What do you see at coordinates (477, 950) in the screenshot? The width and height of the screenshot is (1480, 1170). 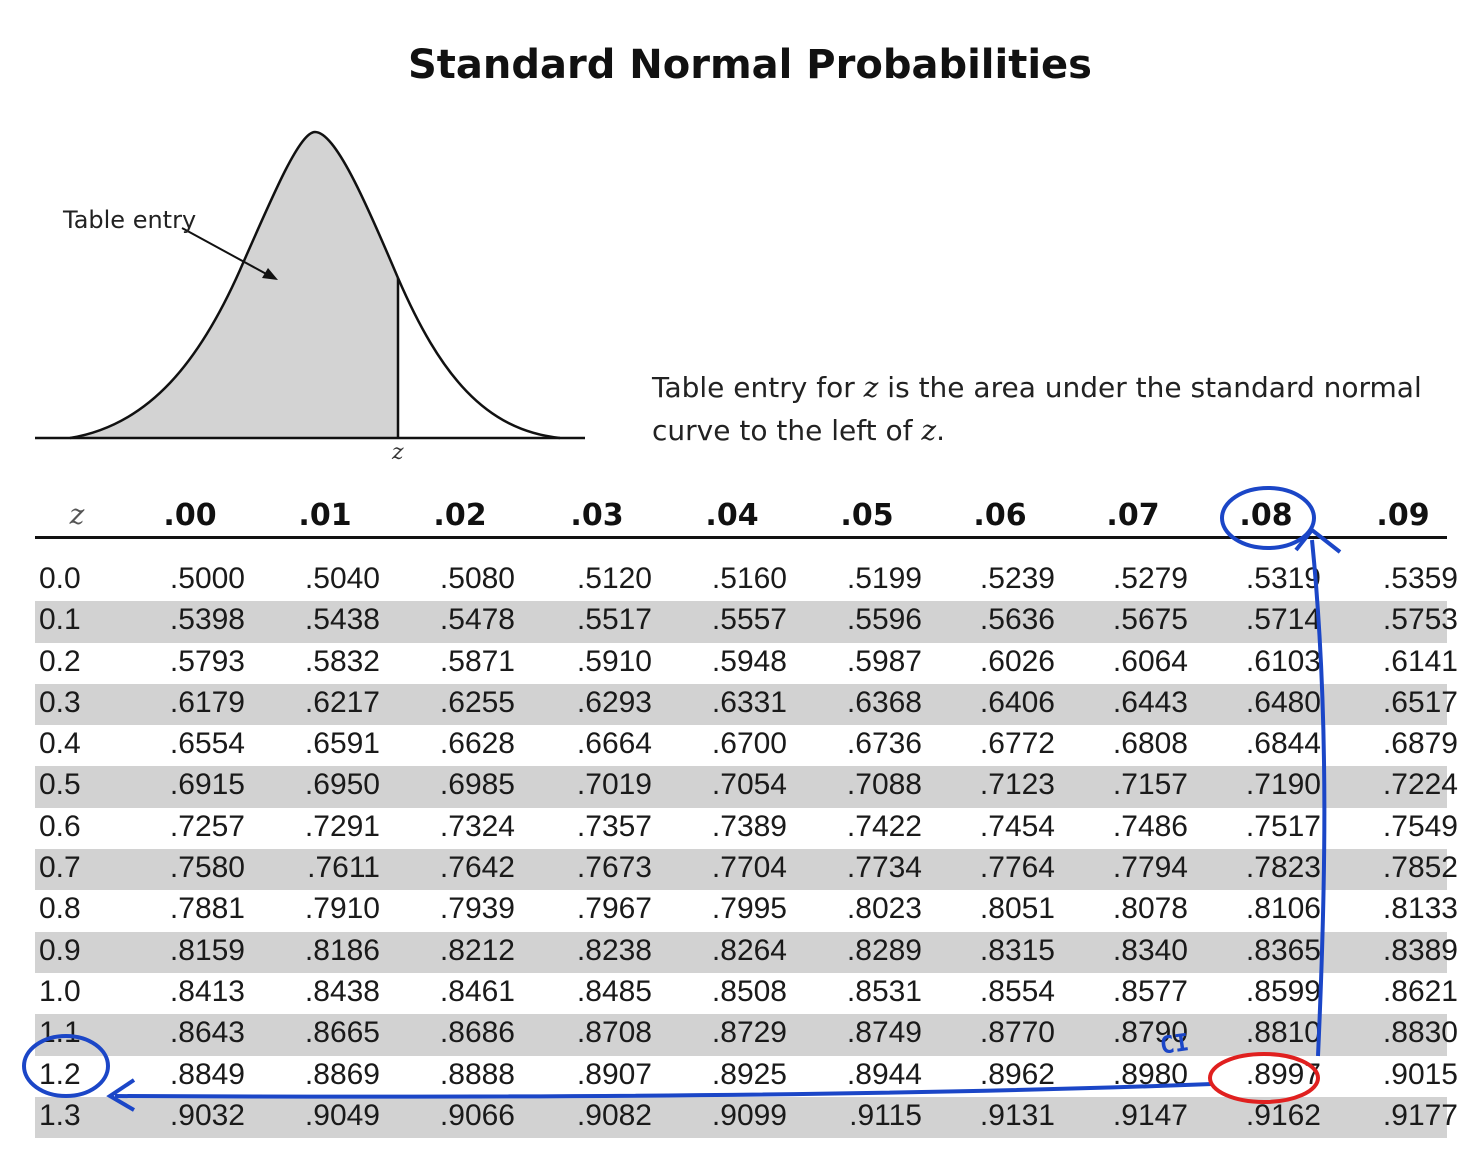 I see `probability-cell: .8212` at bounding box center [477, 950].